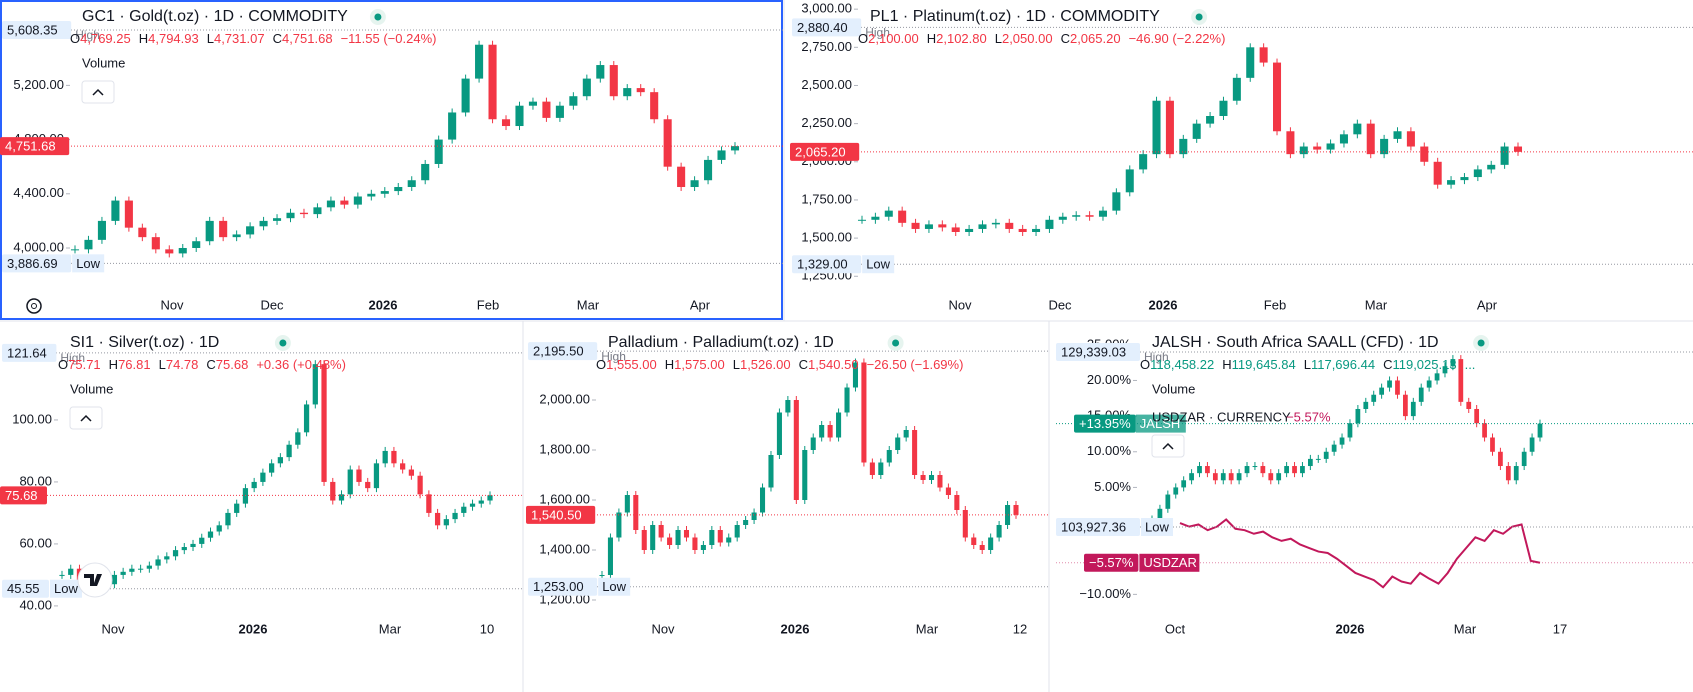 This screenshot has height=692, width=1693. Describe the element at coordinates (1015, 16) in the screenshot. I see `chart-title: PL1 · Platinum(t.oz) · 1D · COMMODITY` at that location.